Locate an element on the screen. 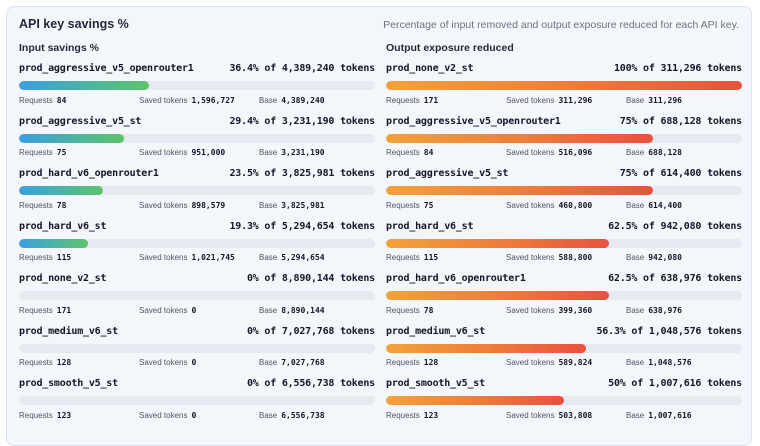 The image size is (760, 446). api-key-name: prod_aggressive_v5_openrouter1 is located at coordinates (473, 121).